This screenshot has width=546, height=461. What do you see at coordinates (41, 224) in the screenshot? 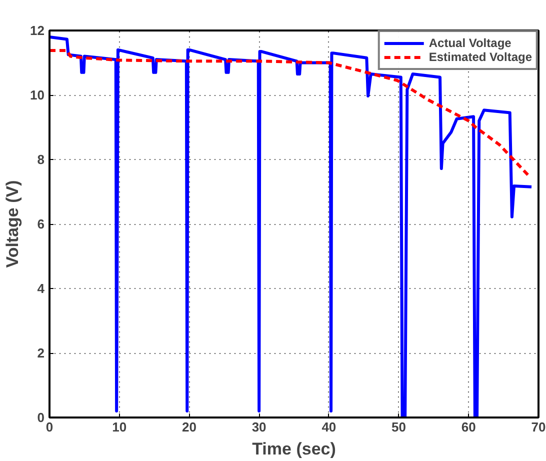
I see `y-tick-label: 6` at bounding box center [41, 224].